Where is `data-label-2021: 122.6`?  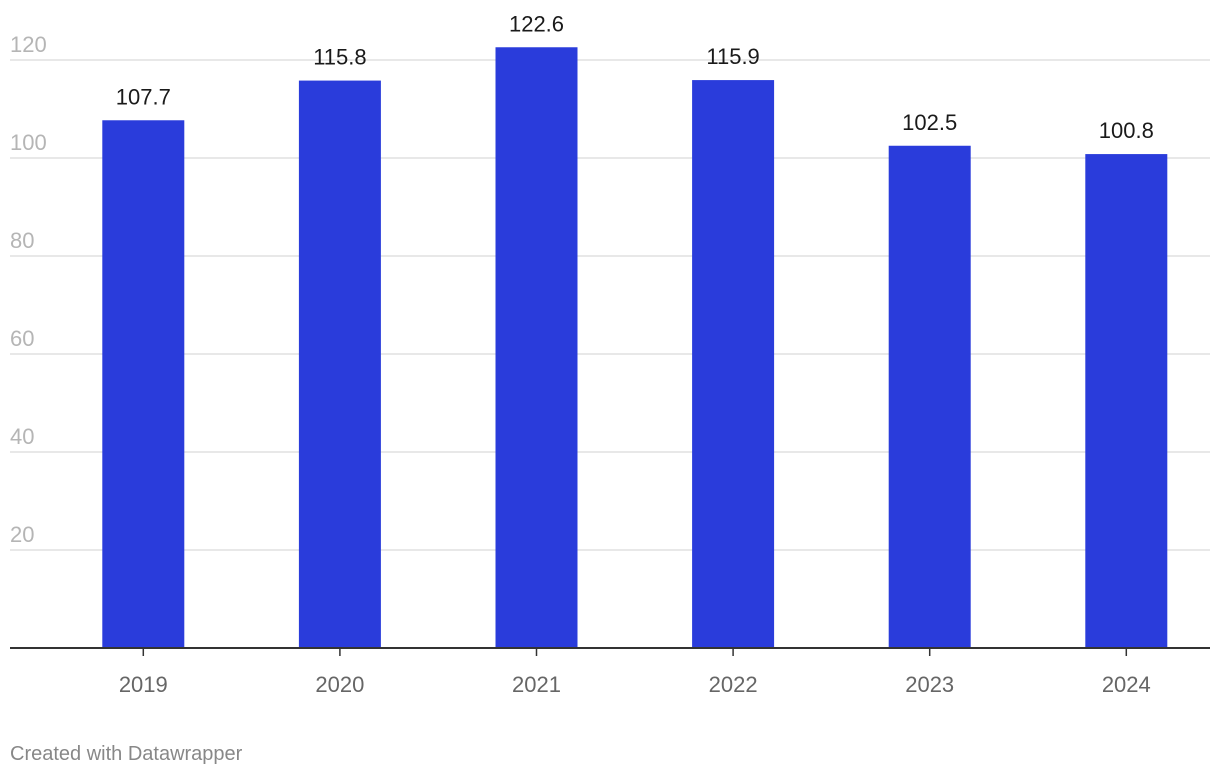 data-label-2021: 122.6 is located at coordinates (536, 23).